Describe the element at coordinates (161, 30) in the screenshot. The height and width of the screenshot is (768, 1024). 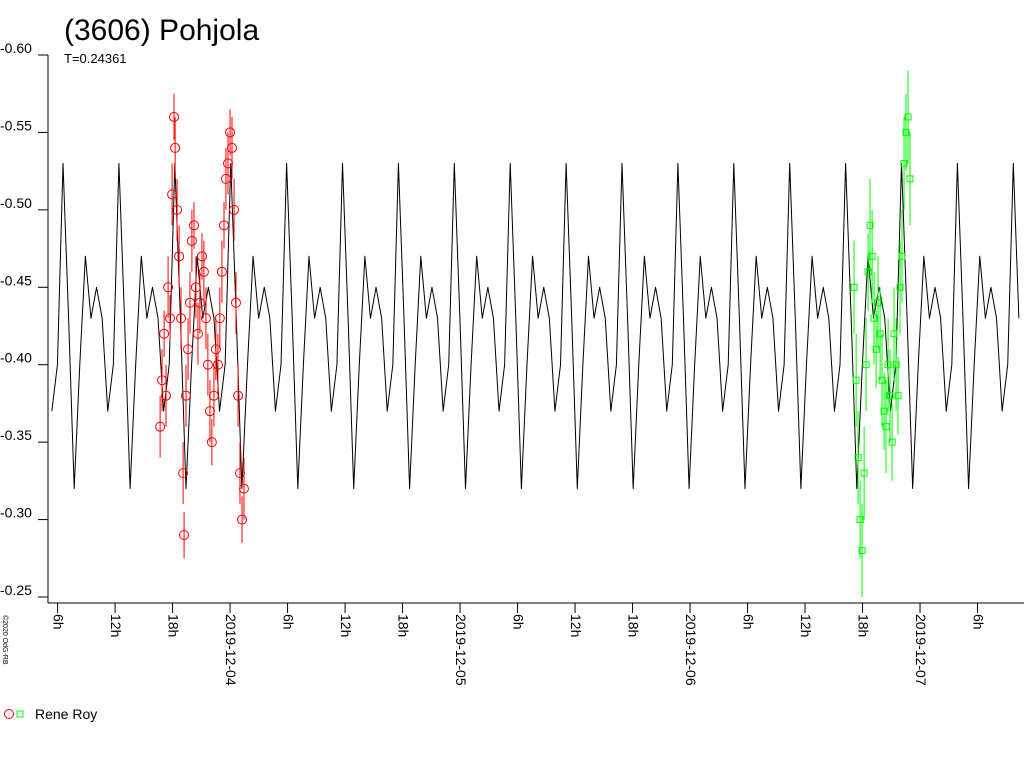
I see `chart-title: (3606) Pohjola` at that location.